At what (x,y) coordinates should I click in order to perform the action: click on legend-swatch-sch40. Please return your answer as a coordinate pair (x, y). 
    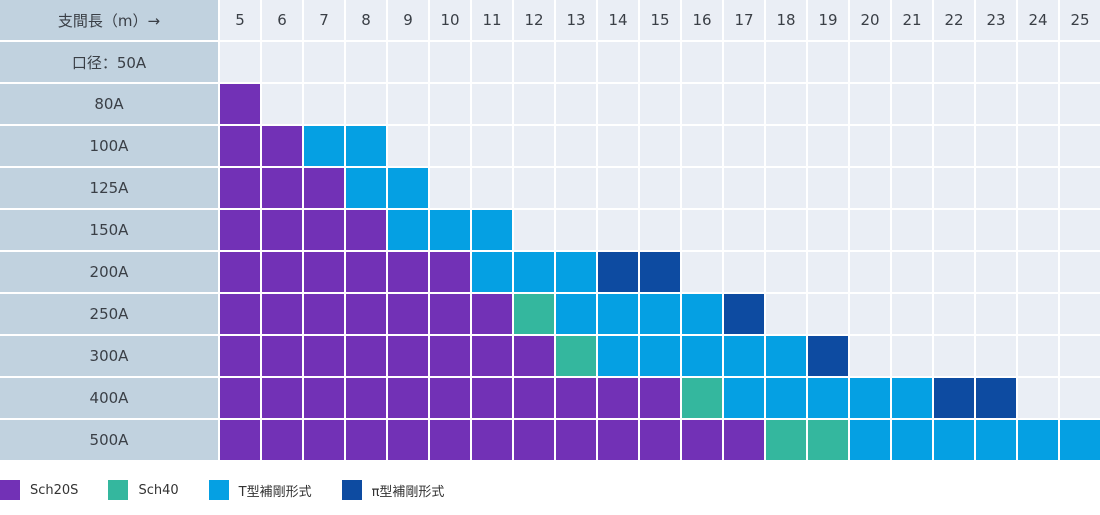
    Looking at the image, I should click on (118, 490).